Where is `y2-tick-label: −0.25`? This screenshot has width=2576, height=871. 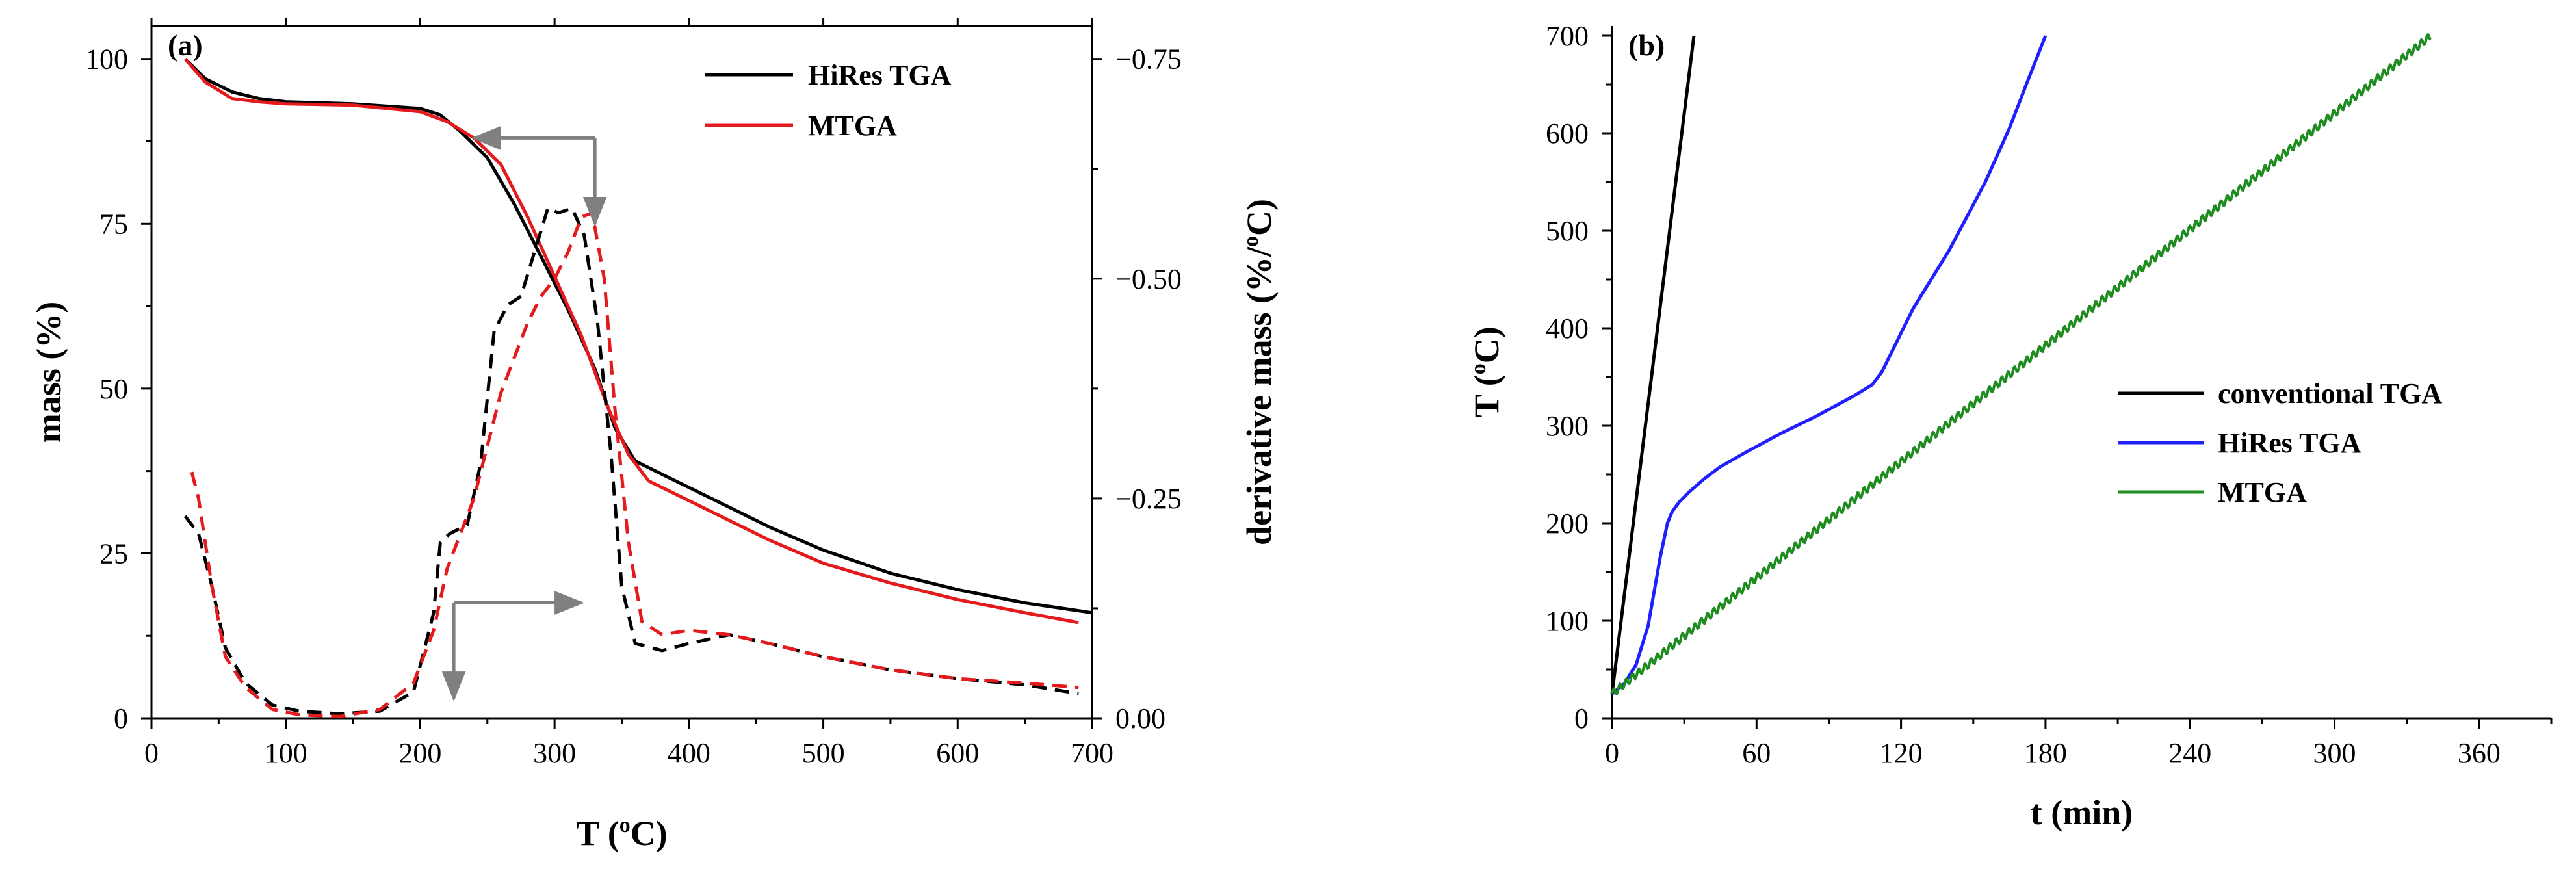 y2-tick-label: −0.25 is located at coordinates (1148, 499).